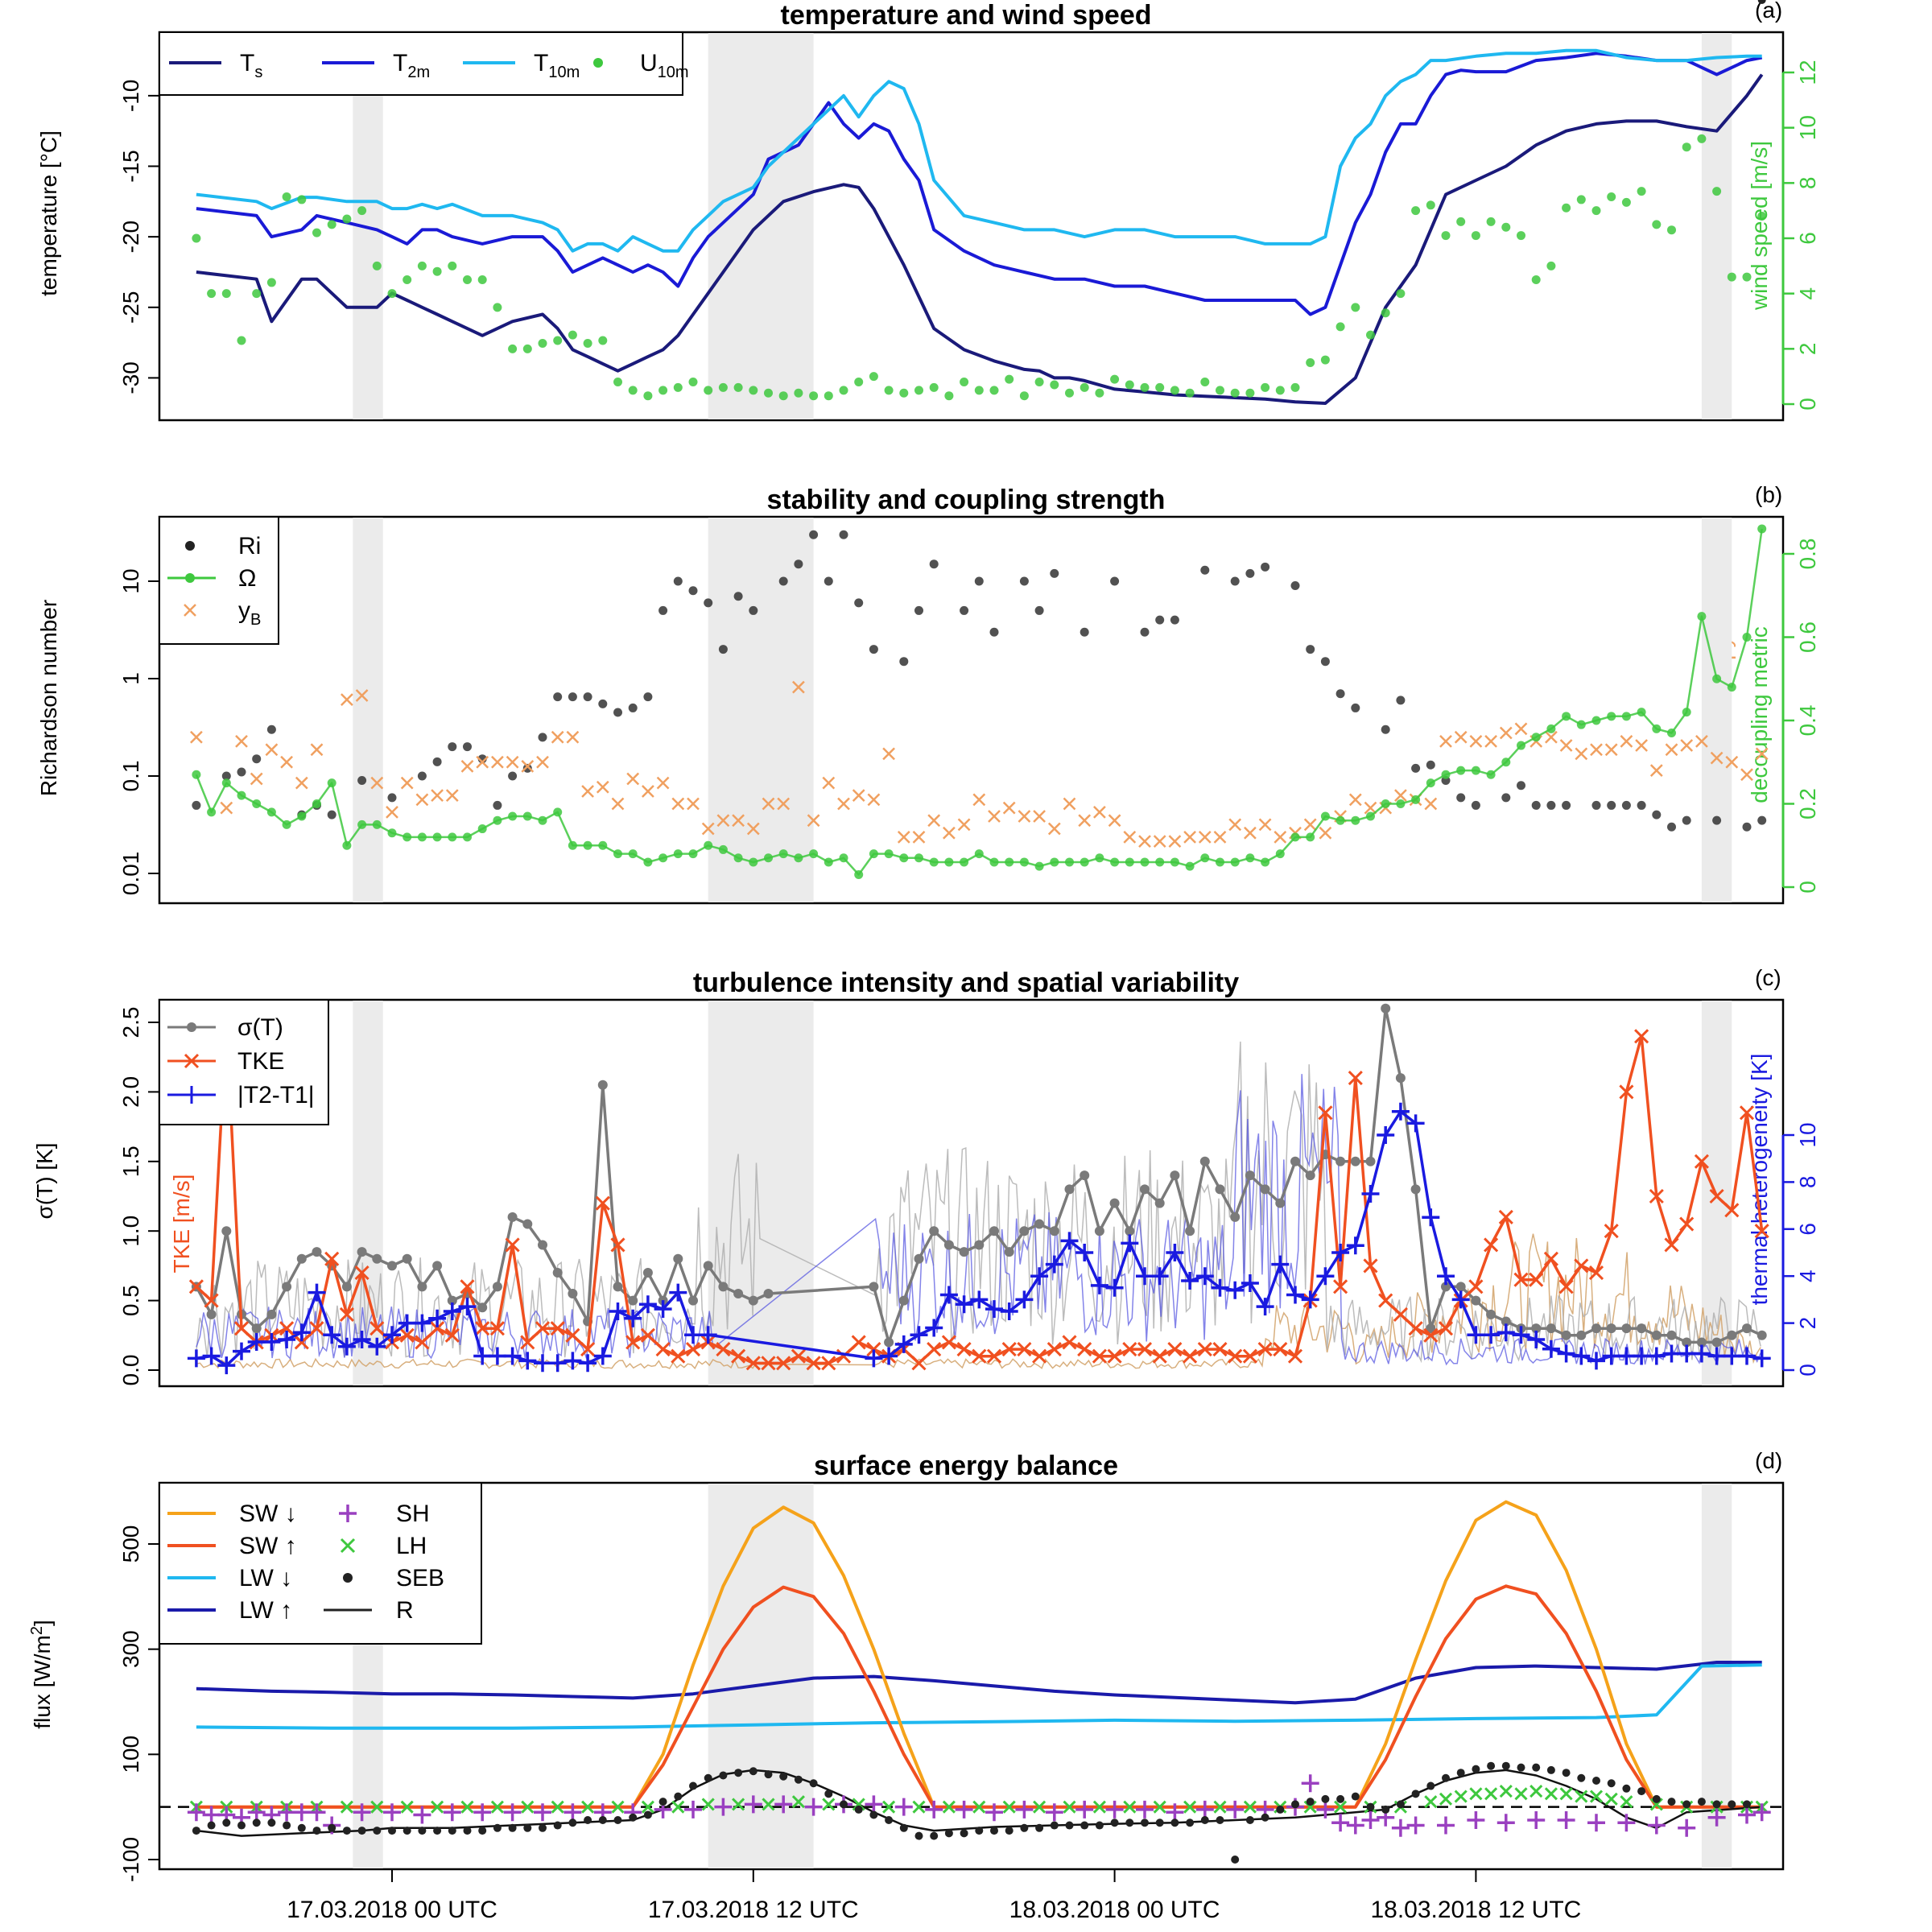  Describe the element at coordinates (181, 1224) in the screenshot. I see `panel-c-ylabel-tke: TKE [m/s]` at that location.